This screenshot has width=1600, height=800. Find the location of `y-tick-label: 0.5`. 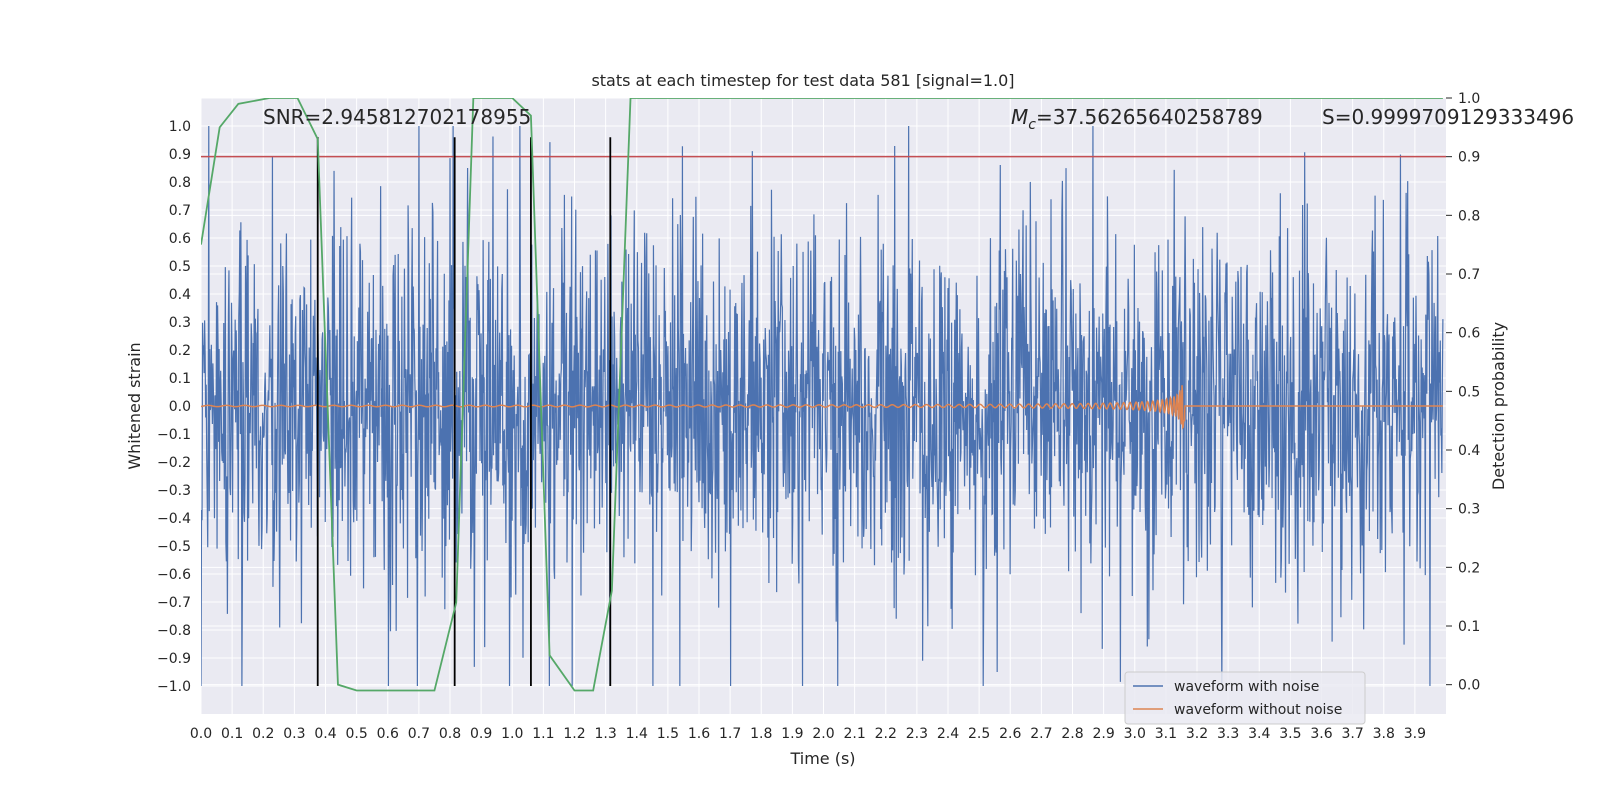

y-tick-label: 0.5 is located at coordinates (180, 267).